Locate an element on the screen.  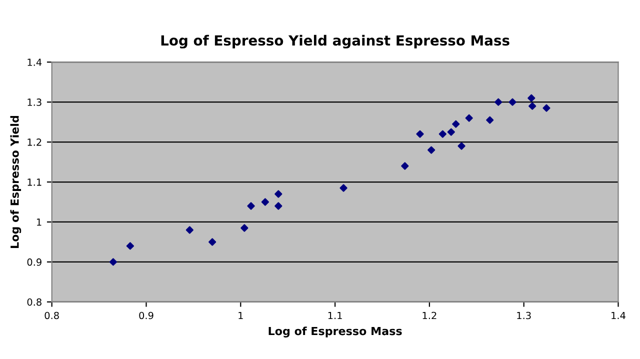
y-tick-label: 1 is located at coordinates (39, 222).